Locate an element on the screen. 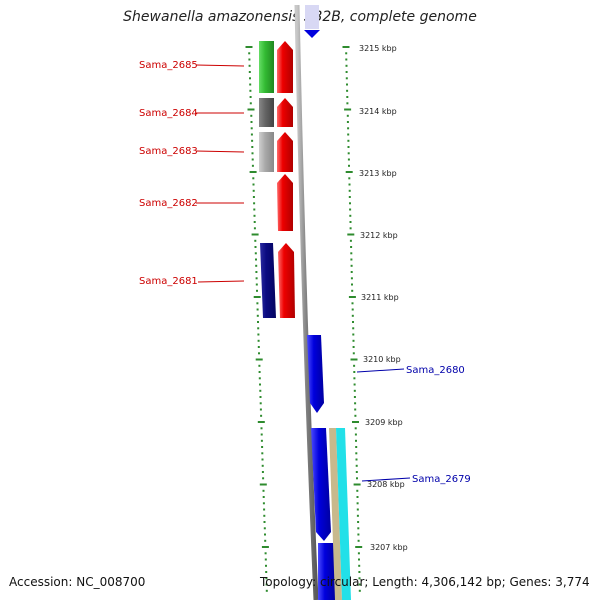  gene-label-sama-2683: Sama_2683 is located at coordinates (168, 151).